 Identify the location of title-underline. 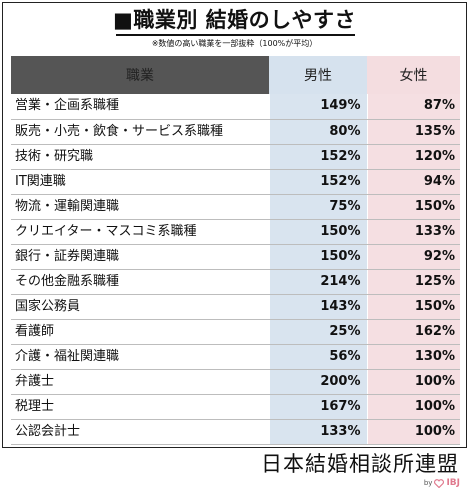
(235, 35).